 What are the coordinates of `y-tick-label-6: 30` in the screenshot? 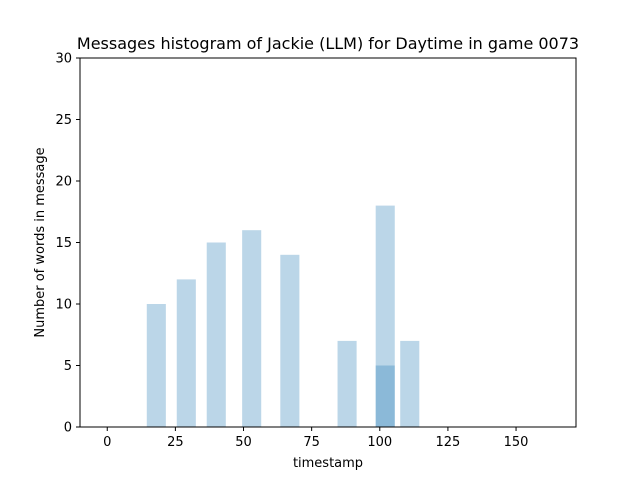 It's located at (63, 59).